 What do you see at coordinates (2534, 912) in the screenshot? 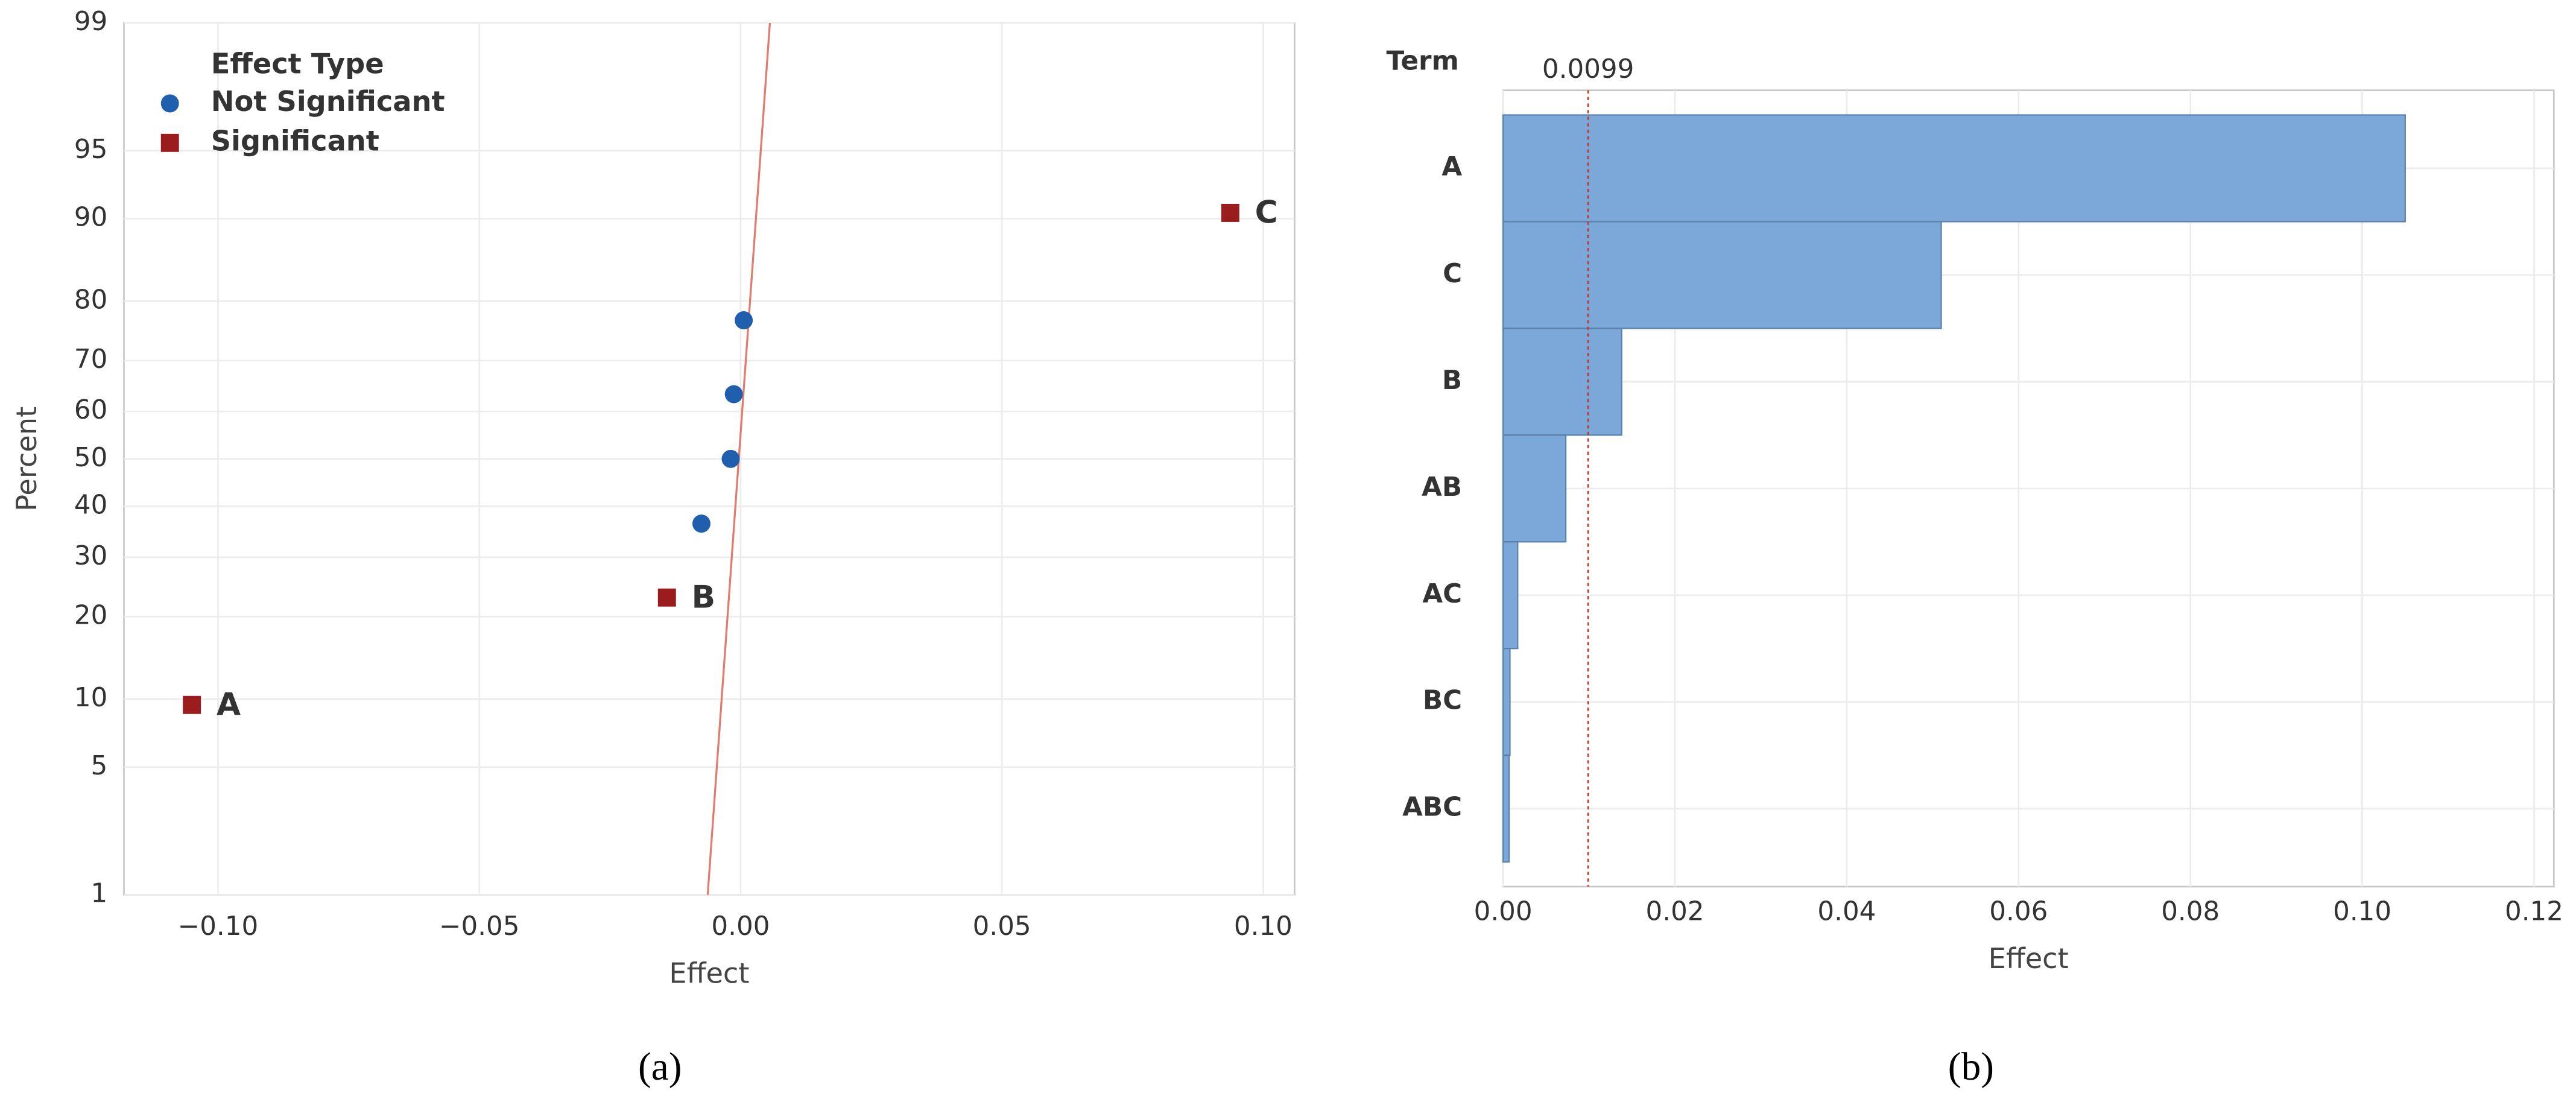
I see `x-tick-label: 0.12` at bounding box center [2534, 912].